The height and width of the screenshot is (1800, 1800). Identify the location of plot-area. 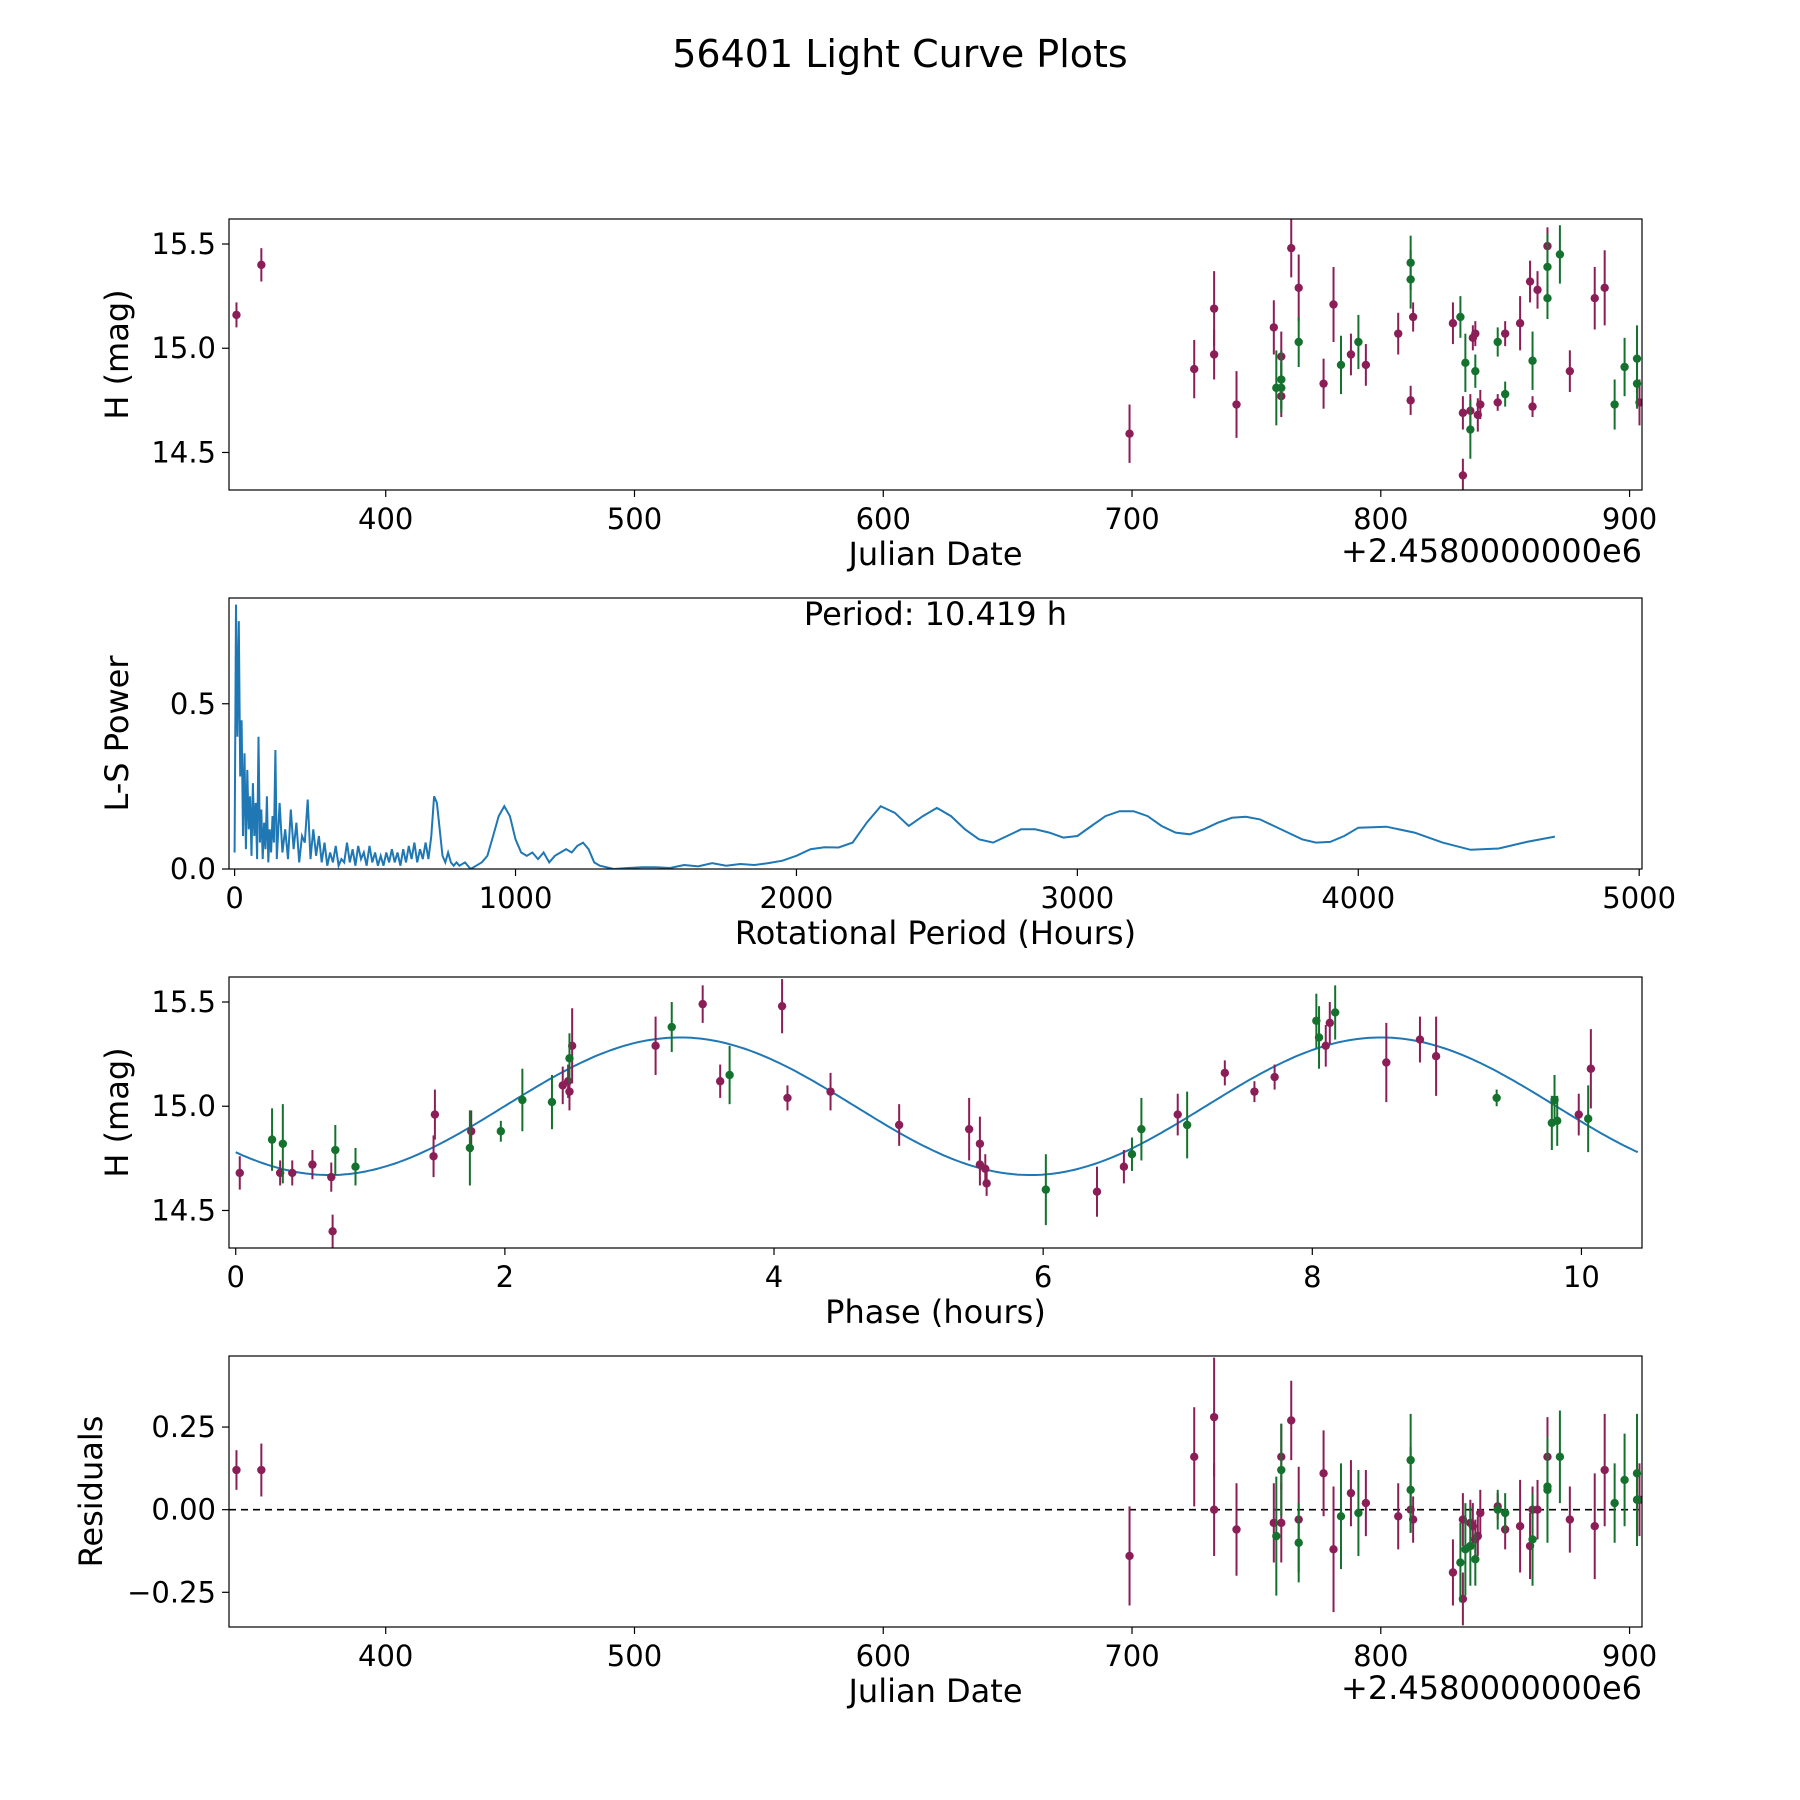
(937, 354).